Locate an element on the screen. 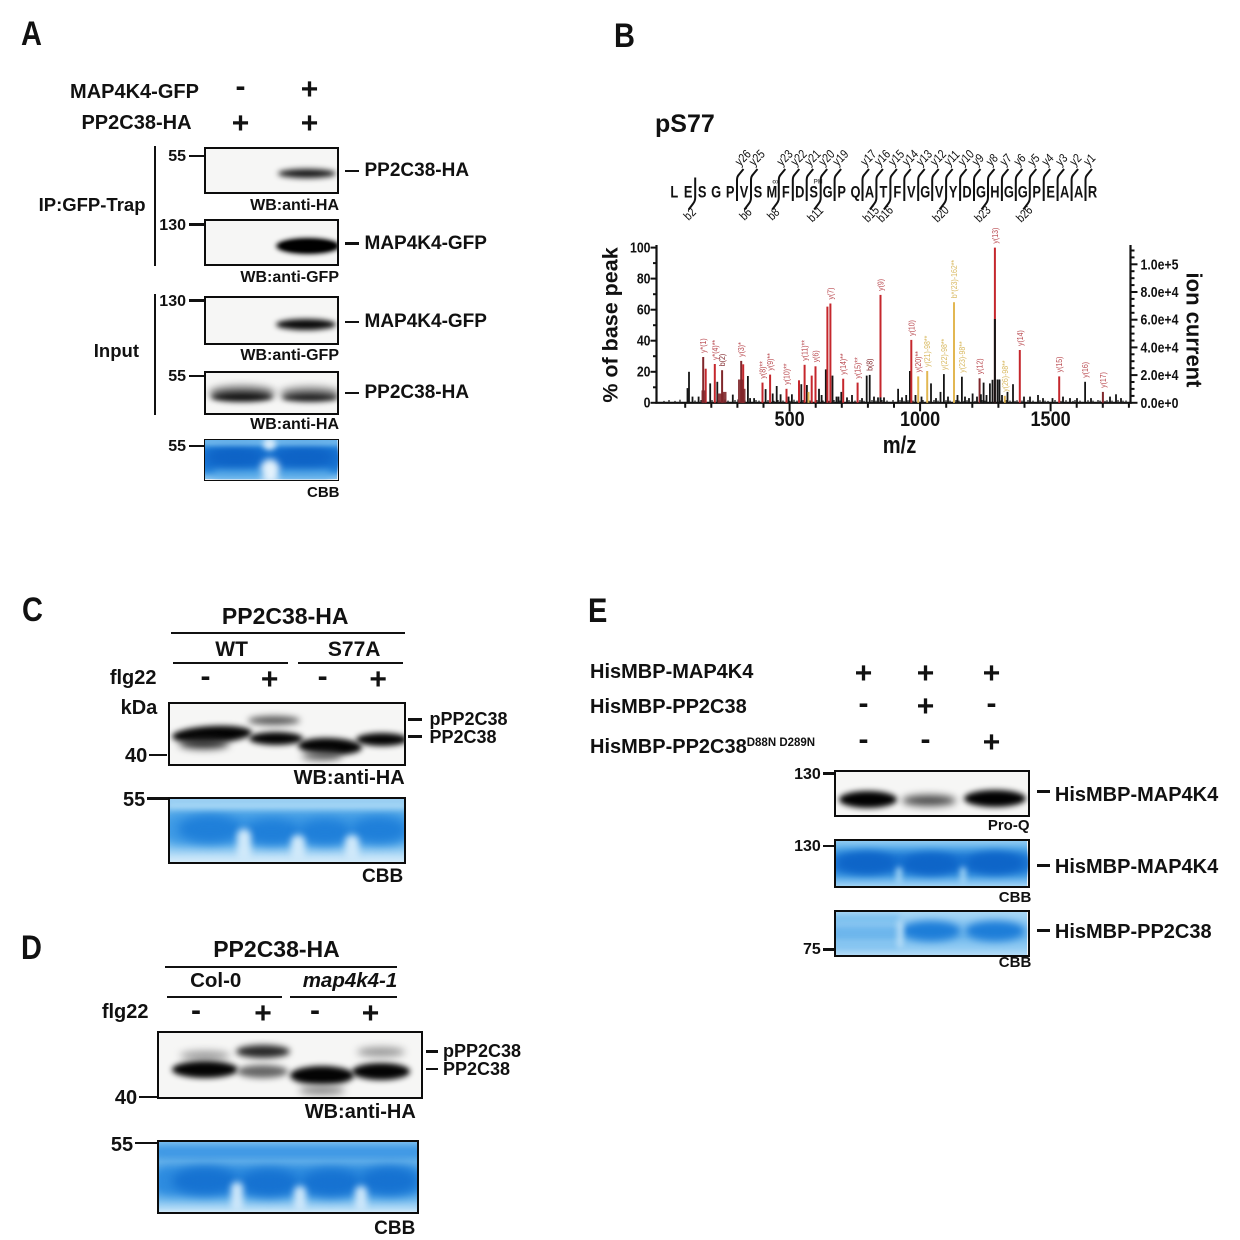  svg-text: b*(23)-162** is located at coordinates (954, 279).